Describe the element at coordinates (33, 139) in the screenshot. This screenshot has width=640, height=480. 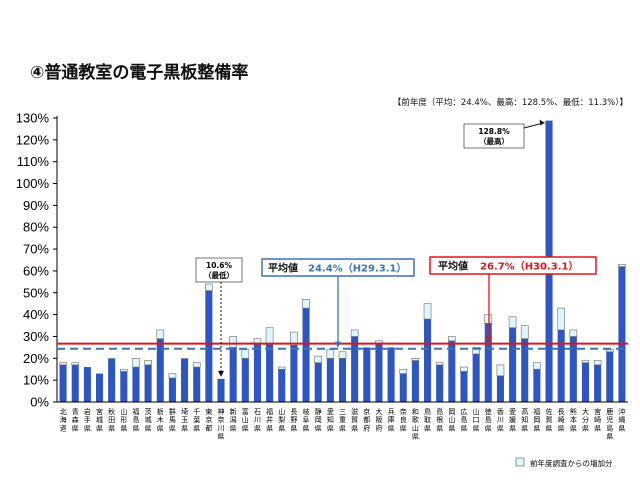
I see `y-tick-label: 120%` at that location.